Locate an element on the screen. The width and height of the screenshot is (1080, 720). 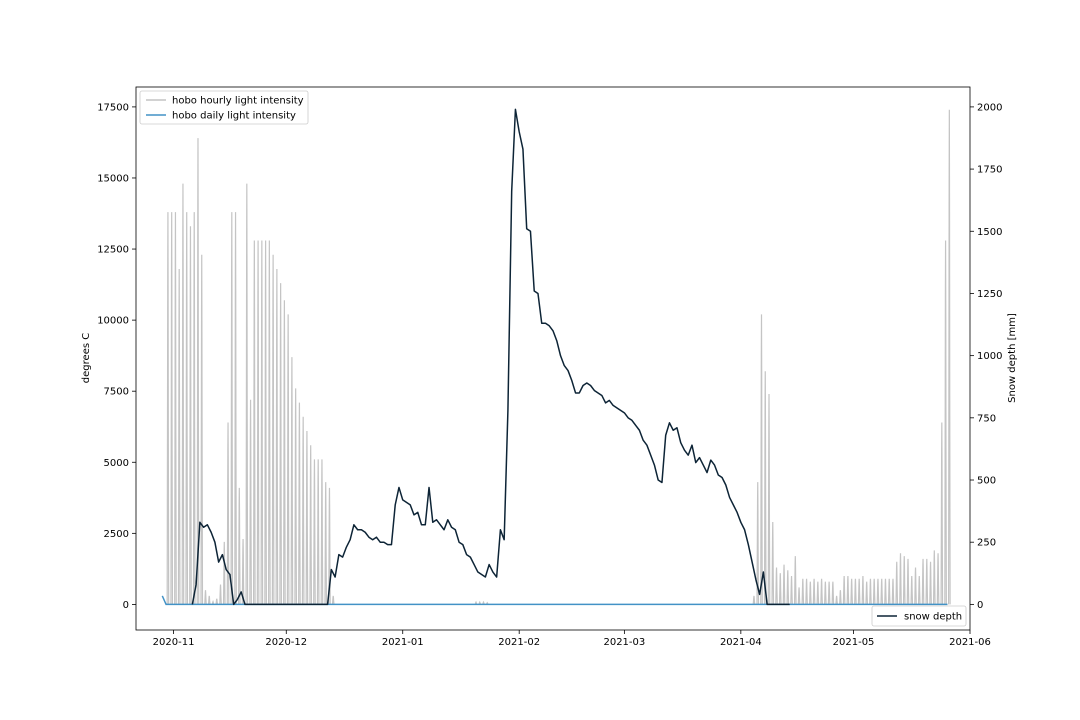
legend-entry-hourly: hobo hourly light intensity is located at coordinates (238, 101).